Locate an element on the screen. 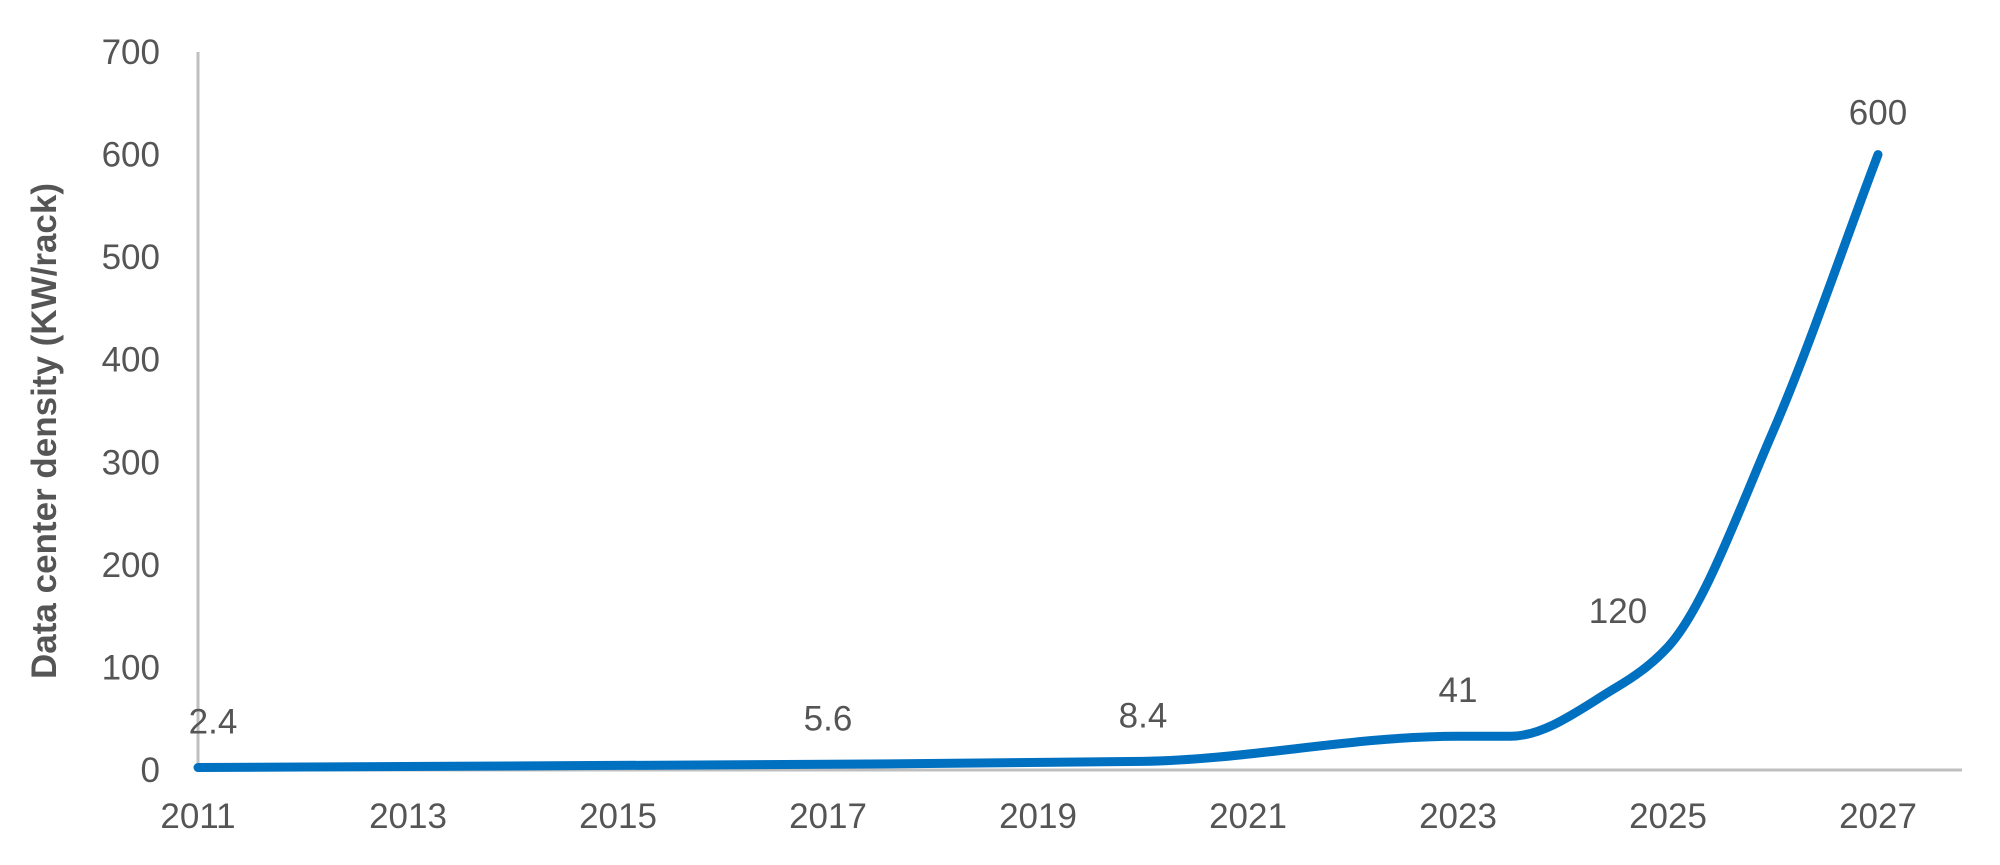  data-label: 8.4 is located at coordinates (1143, 715).